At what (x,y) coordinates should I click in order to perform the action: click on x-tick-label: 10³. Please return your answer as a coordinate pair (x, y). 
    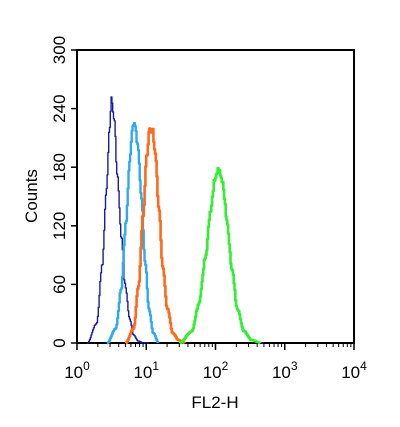
    Looking at the image, I should click on (285, 370).